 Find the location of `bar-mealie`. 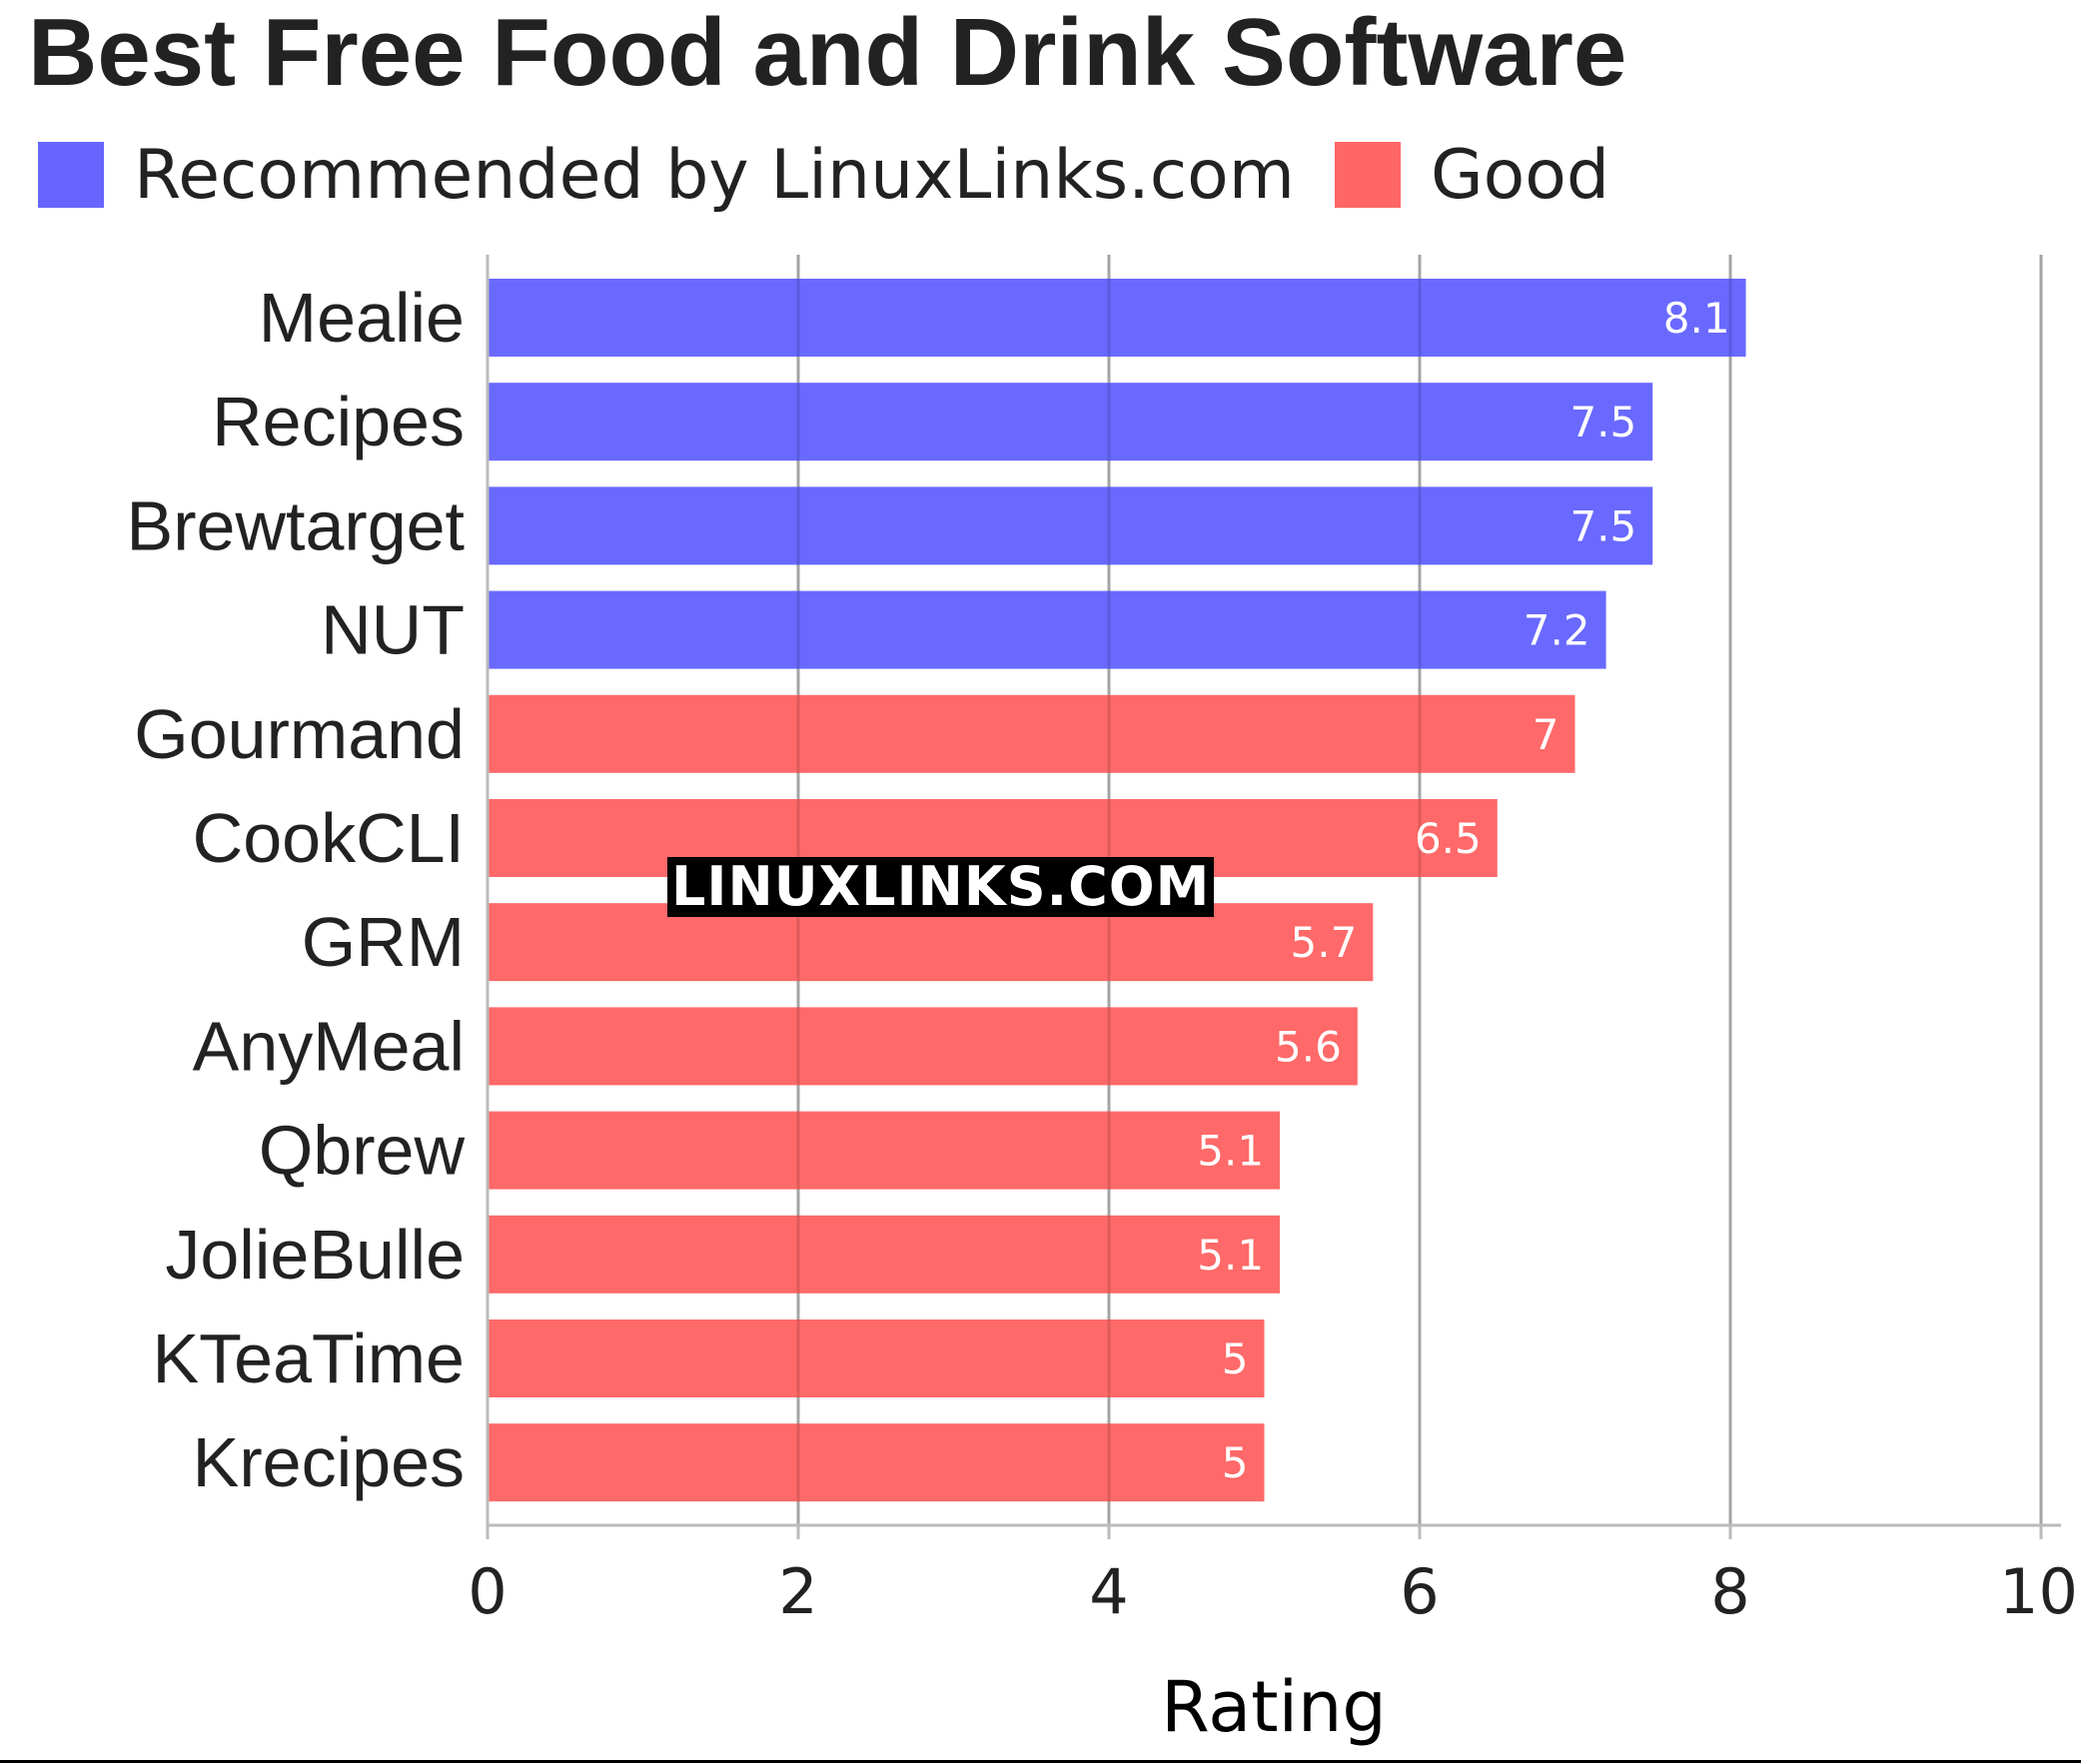

bar-mealie is located at coordinates (1117, 318).